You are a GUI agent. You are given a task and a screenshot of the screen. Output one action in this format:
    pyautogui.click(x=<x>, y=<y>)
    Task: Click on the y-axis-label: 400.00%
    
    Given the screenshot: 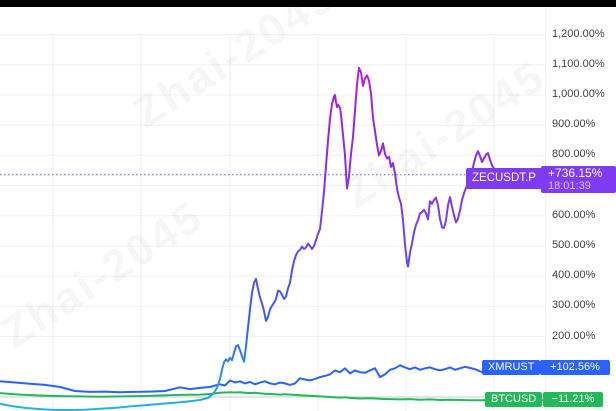 What is the action you would take?
    pyautogui.click(x=574, y=275)
    